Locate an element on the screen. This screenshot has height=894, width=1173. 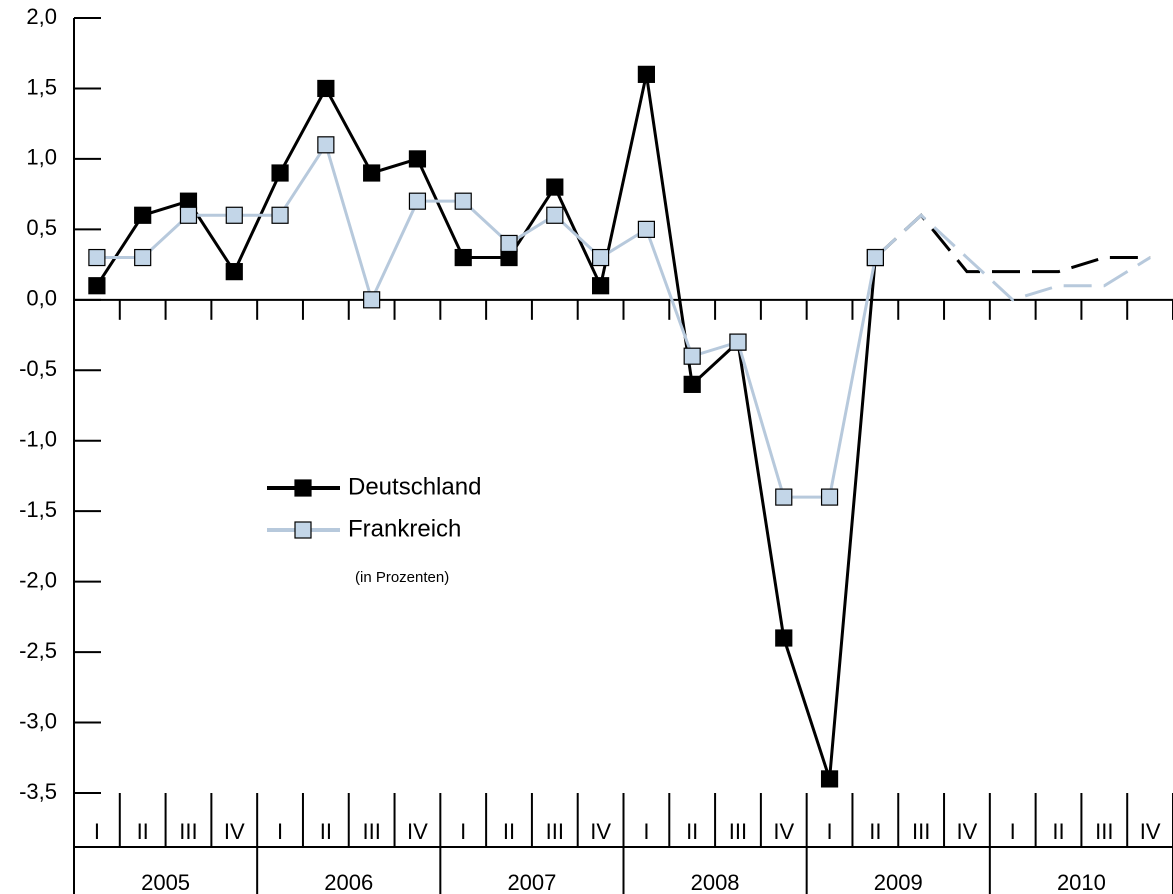
year-label: 2005 is located at coordinates (165, 882).